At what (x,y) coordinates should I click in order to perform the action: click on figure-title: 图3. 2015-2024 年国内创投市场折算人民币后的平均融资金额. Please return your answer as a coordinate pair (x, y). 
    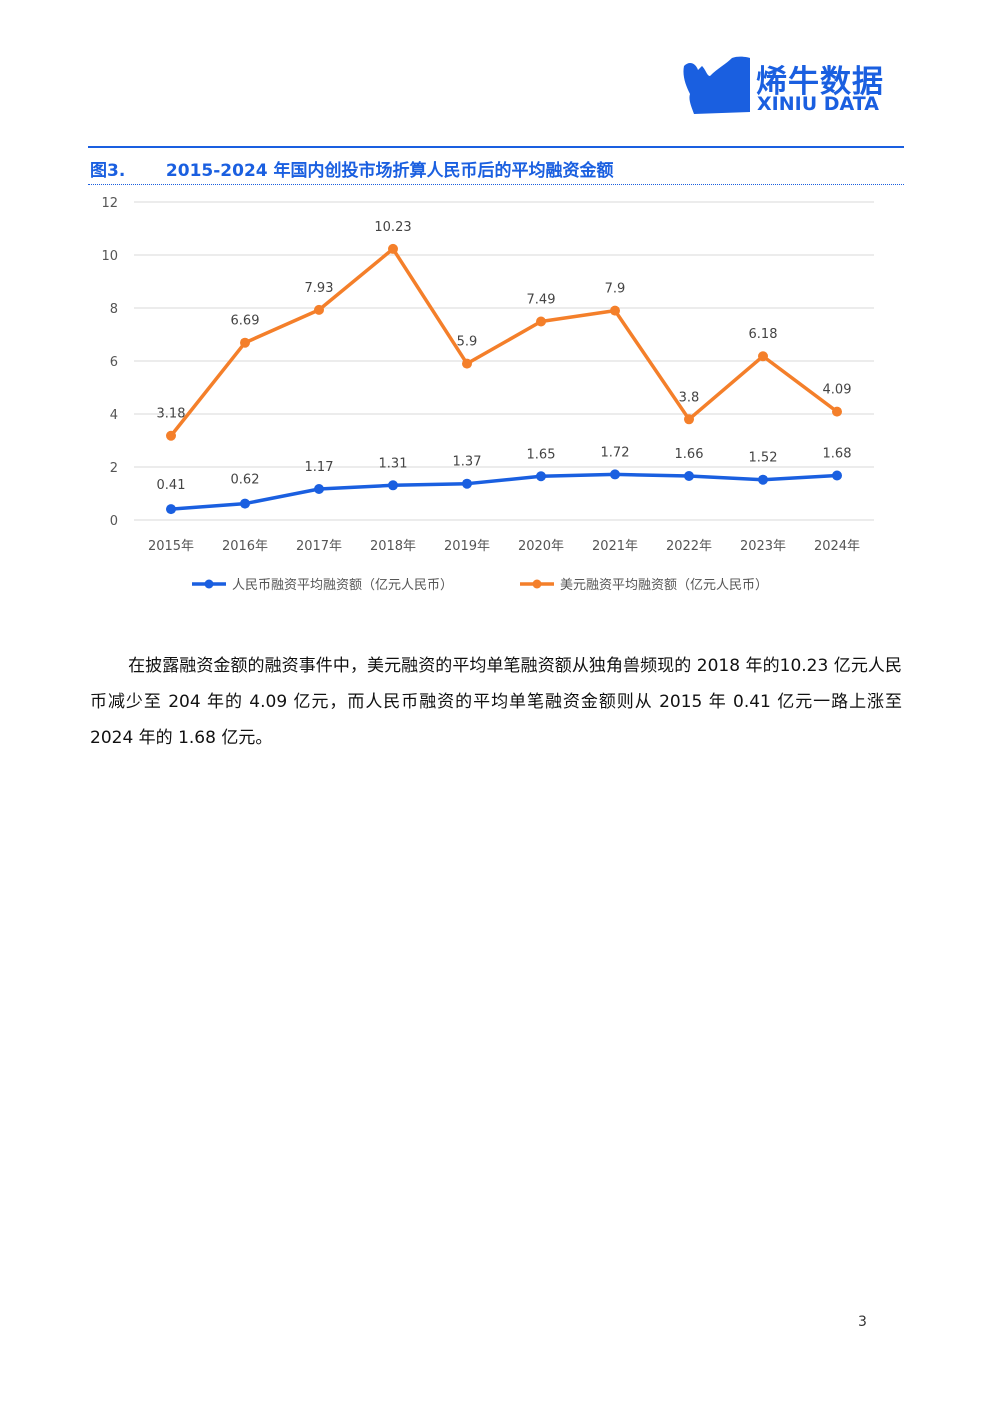
    Looking at the image, I should click on (352, 168).